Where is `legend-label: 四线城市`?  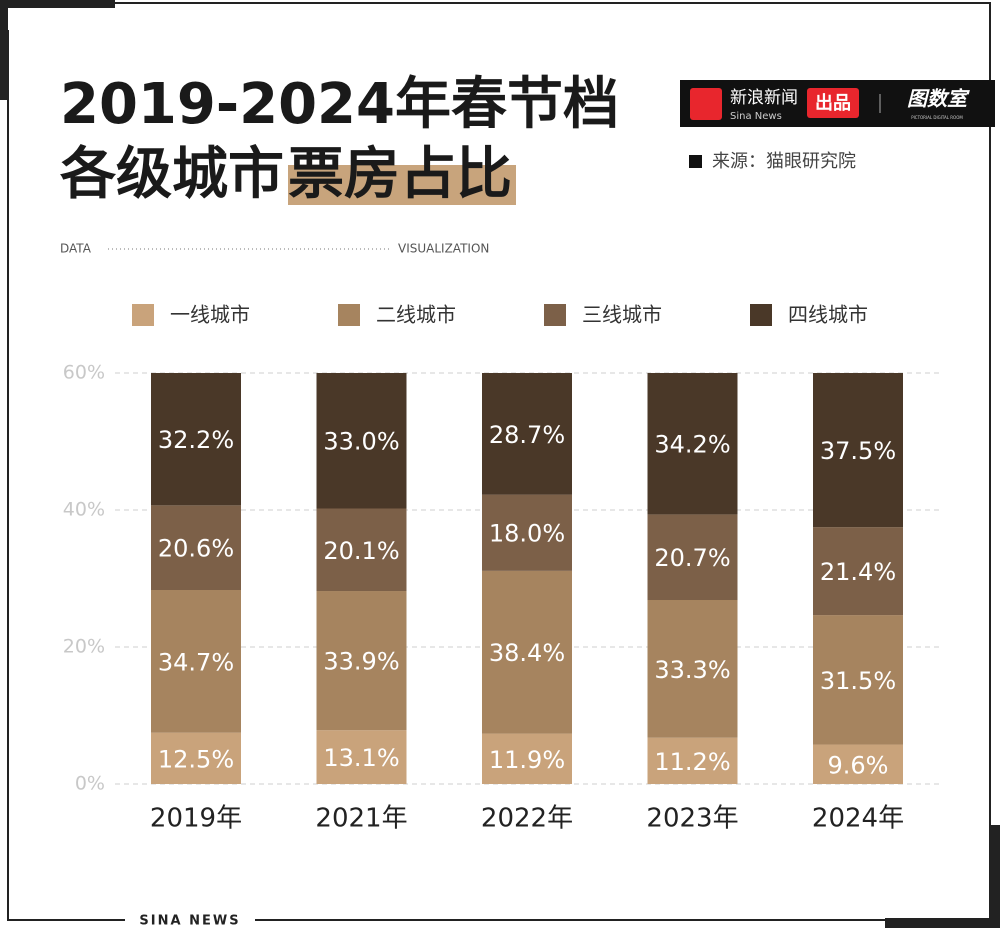
legend-label: 四线城市 is located at coordinates (828, 315).